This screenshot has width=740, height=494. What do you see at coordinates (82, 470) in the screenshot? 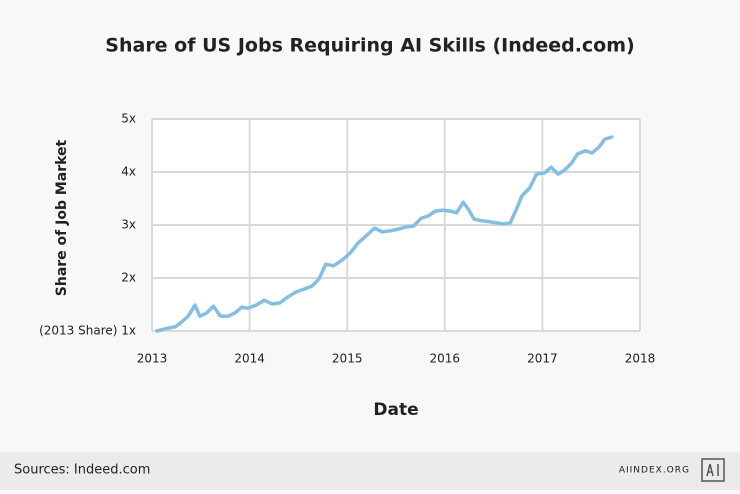
I see `source: Sources: Indeed.com` at bounding box center [82, 470].